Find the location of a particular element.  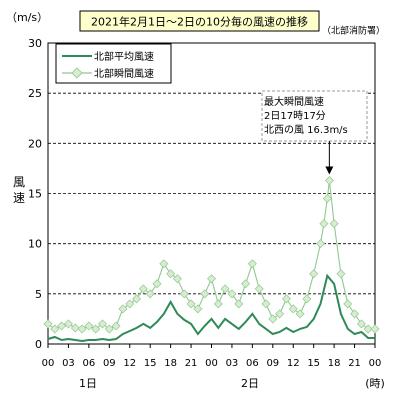

y-tick-label-30: 30 is located at coordinates (35, 43).